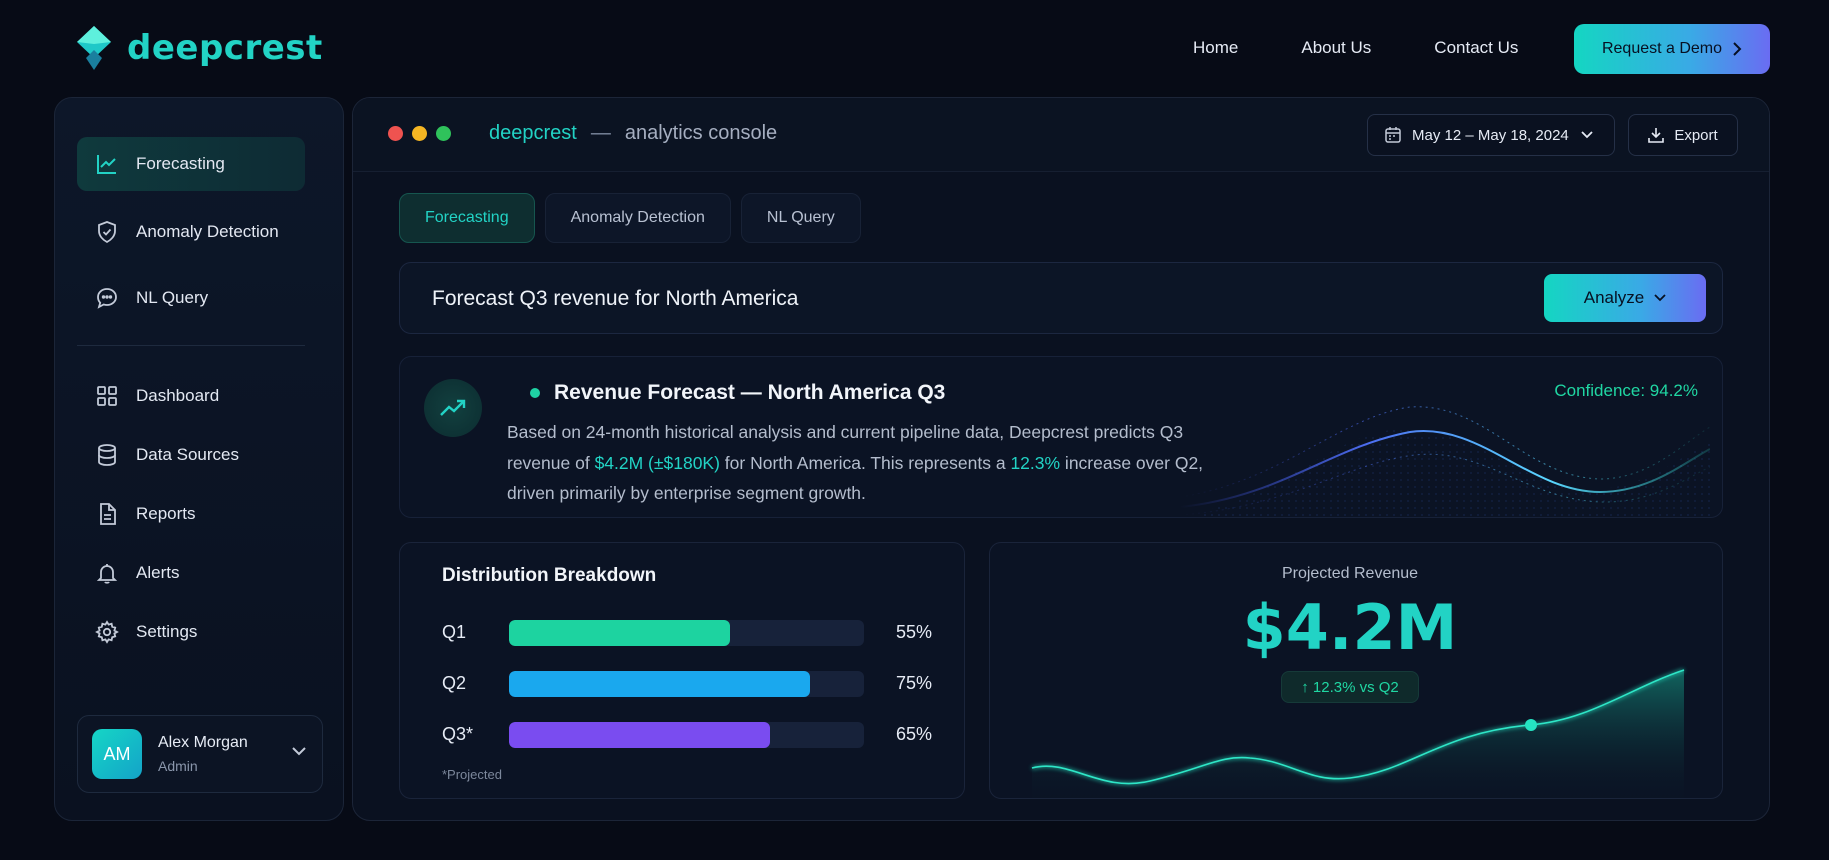 This screenshot has height=860, width=1829. Describe the element at coordinates (913, 632) in the screenshot. I see `bar-percent: 55%` at that location.